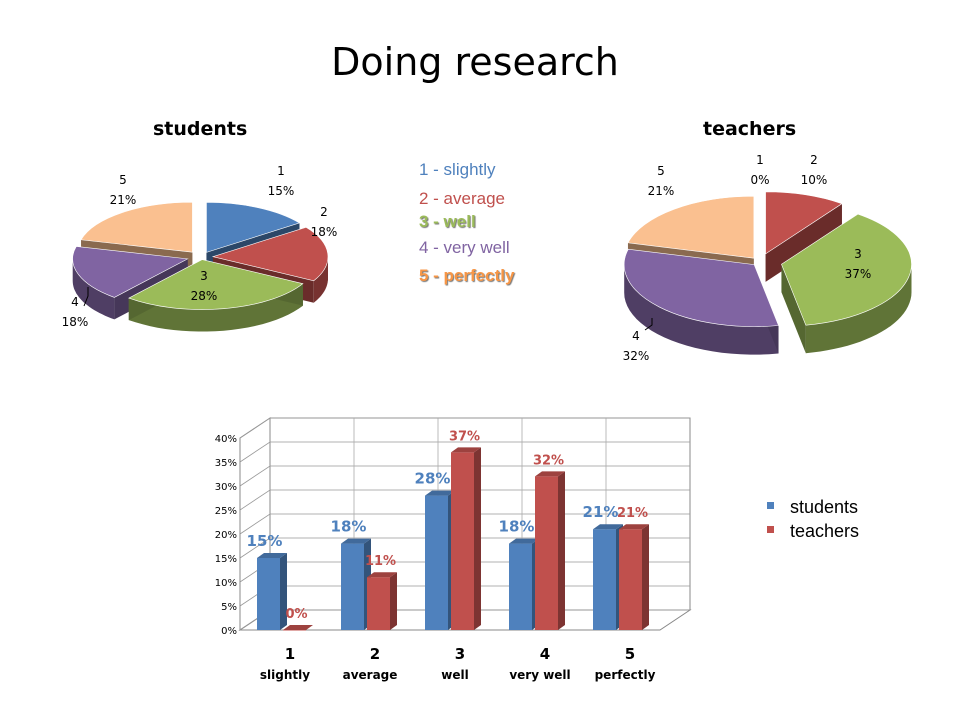 The width and height of the screenshot is (960, 720). I want to click on teachers-label-5-pct: 21%, so click(661, 191).